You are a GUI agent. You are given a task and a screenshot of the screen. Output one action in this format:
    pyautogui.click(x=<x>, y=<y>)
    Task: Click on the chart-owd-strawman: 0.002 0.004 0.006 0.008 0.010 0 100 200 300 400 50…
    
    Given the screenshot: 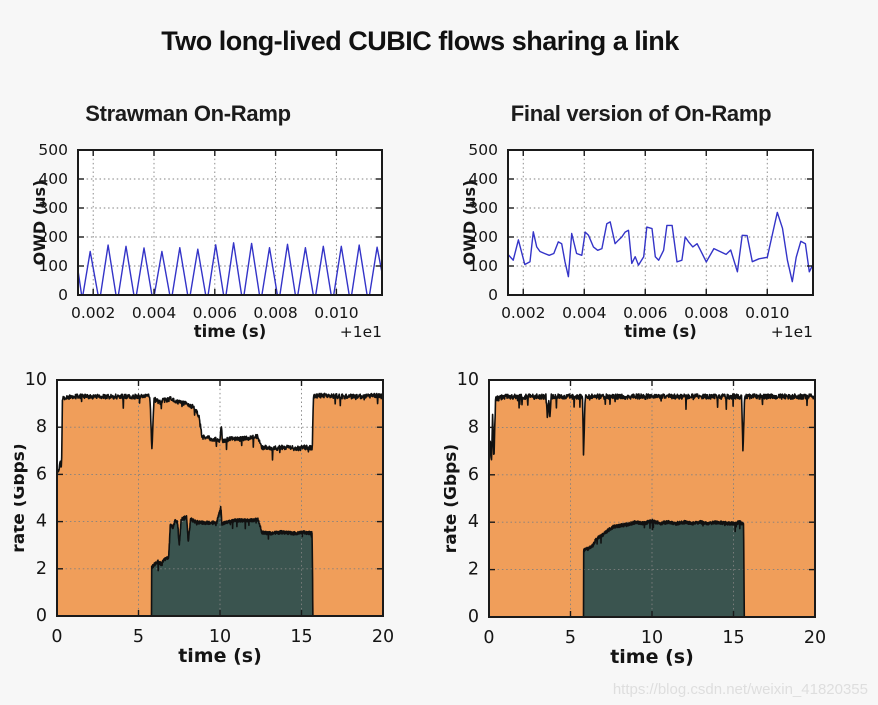 What is the action you would take?
    pyautogui.click(x=206, y=241)
    